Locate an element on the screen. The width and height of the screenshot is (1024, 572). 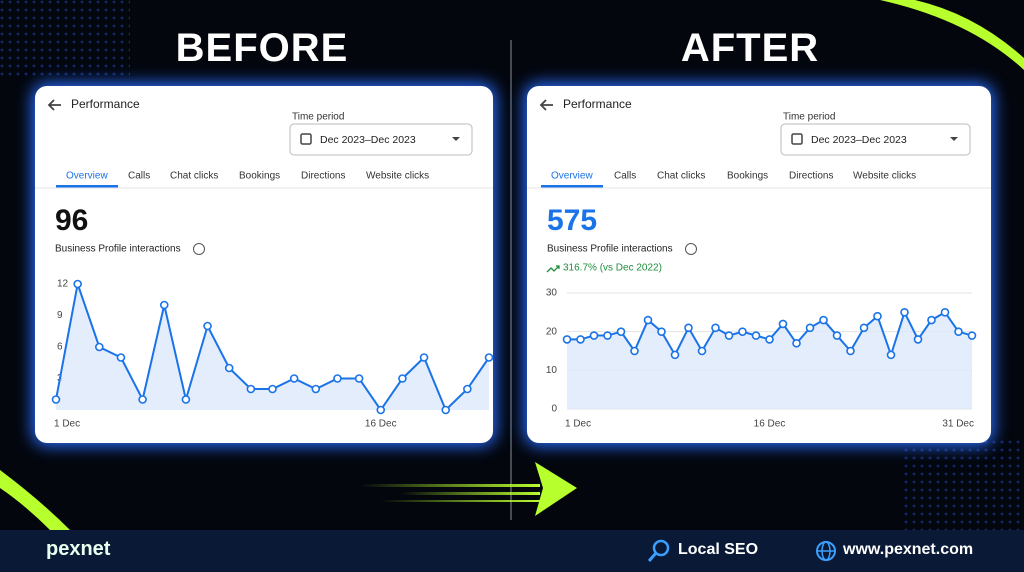
card-title: Performance is located at coordinates (105, 104).